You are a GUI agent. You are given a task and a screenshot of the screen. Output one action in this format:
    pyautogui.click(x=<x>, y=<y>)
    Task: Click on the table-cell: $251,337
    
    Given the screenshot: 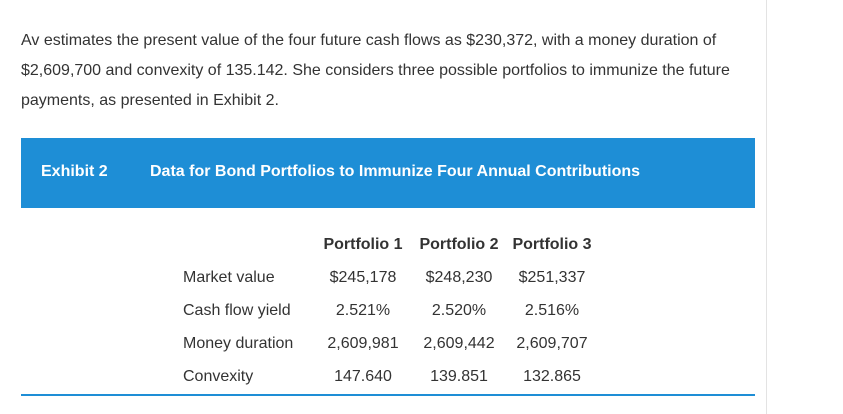 What is the action you would take?
    pyautogui.click(x=552, y=277)
    